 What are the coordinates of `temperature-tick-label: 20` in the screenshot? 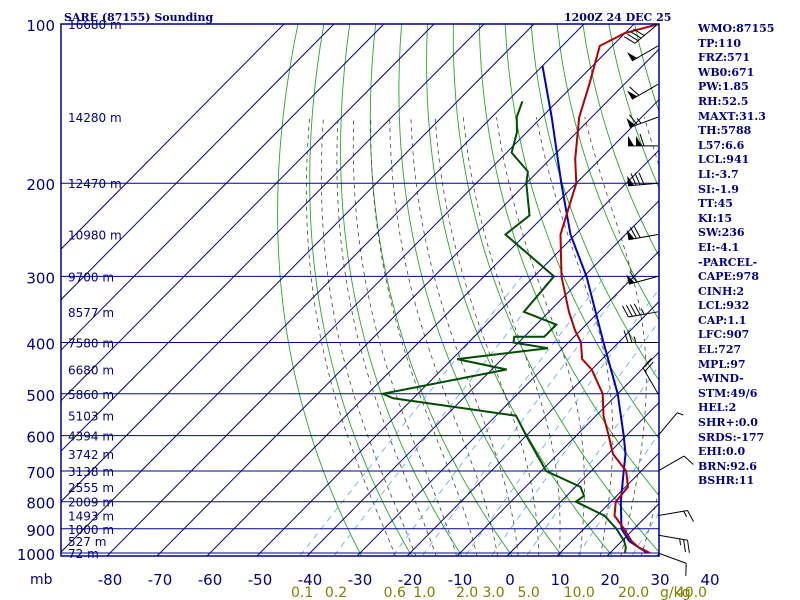 It's located at (609, 580).